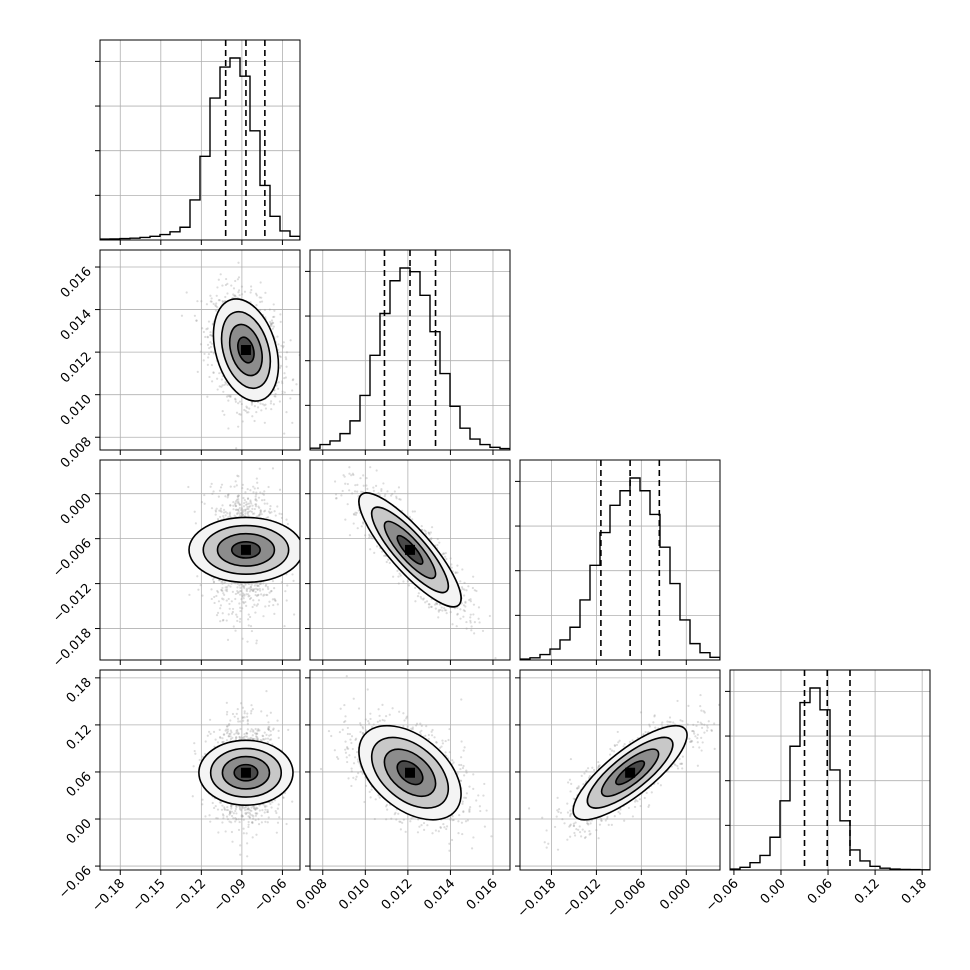 Image resolution: width=970 pixels, height=970 pixels. What do you see at coordinates (76, 452) in the screenshot?
I see `y-tick-label: 0.008` at bounding box center [76, 452].